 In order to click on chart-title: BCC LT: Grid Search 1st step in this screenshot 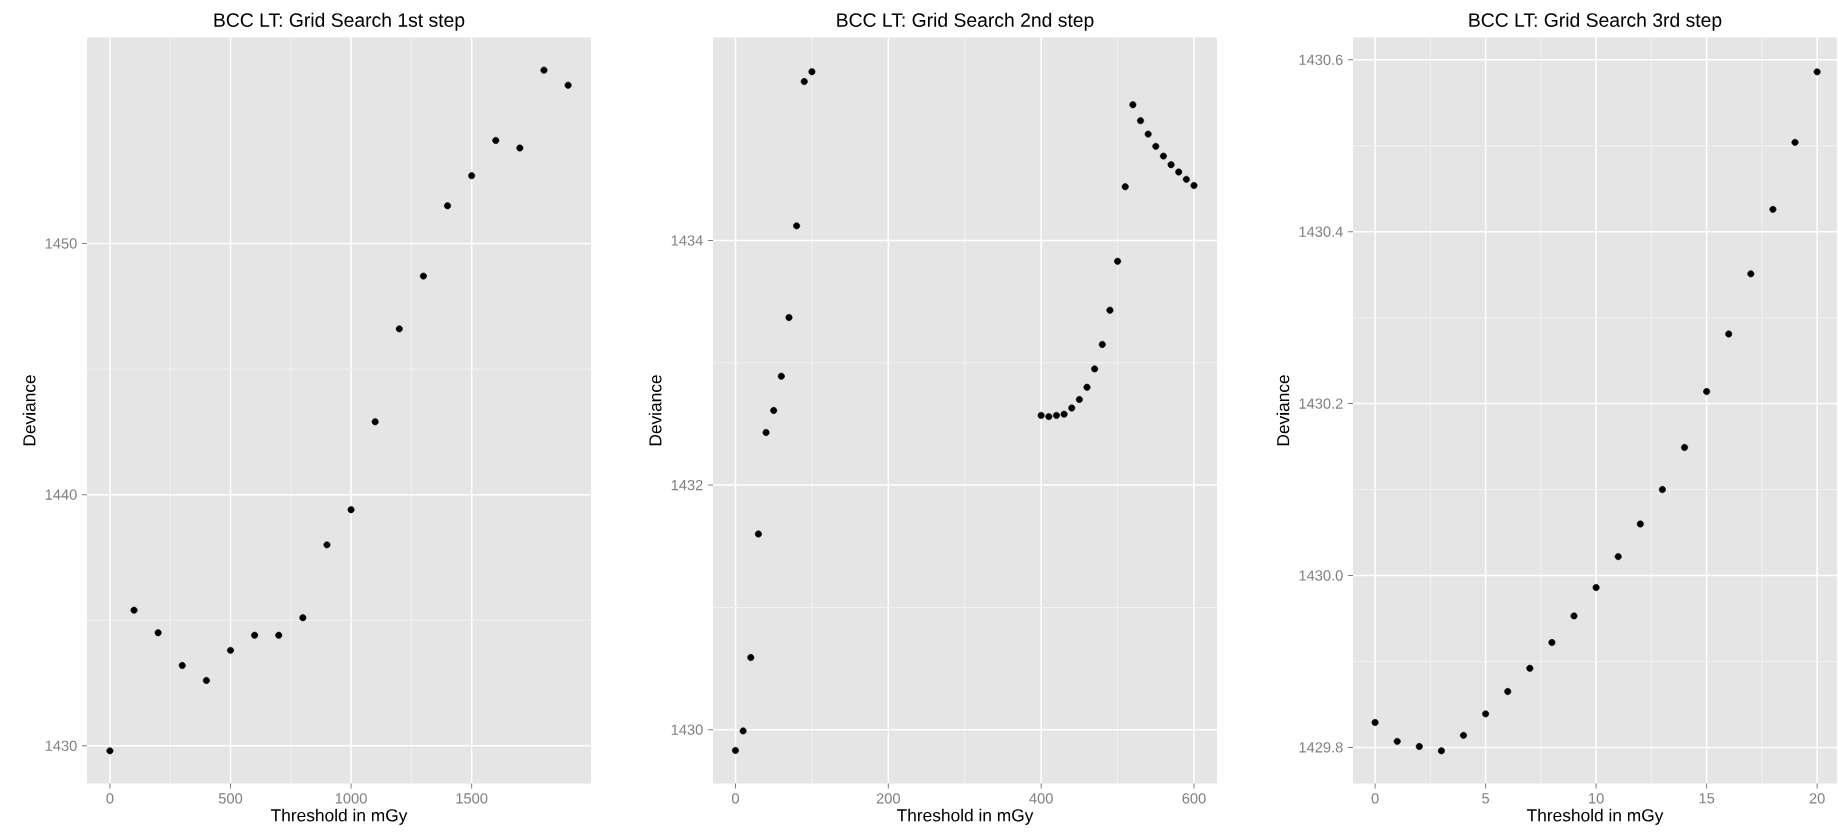, I will do `click(339, 21)`.